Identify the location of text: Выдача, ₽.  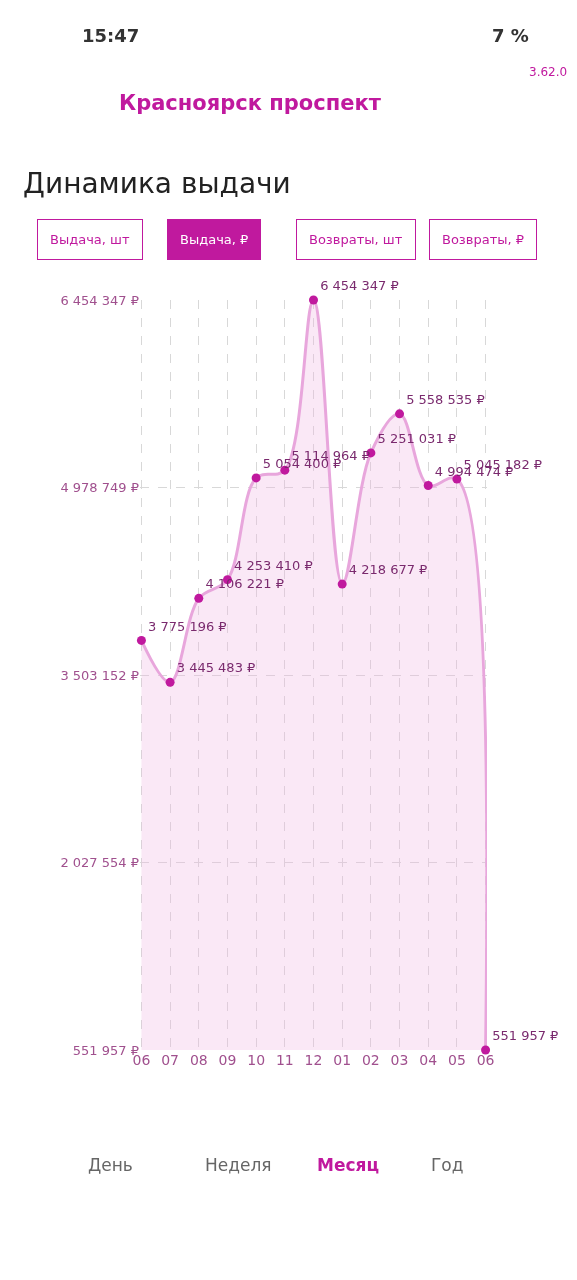
(214, 239).